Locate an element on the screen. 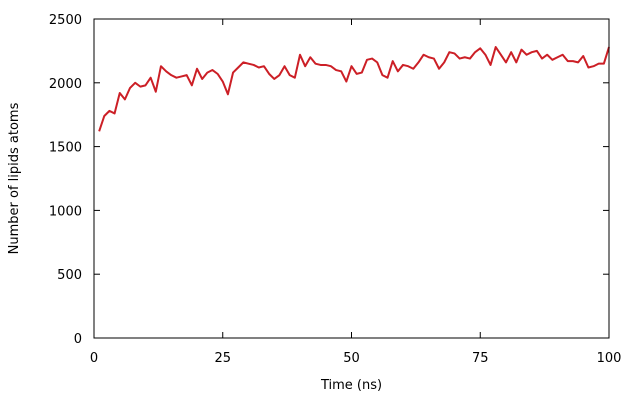 The width and height of the screenshot is (640, 400). y-tick-label: 2500 is located at coordinates (65, 20).